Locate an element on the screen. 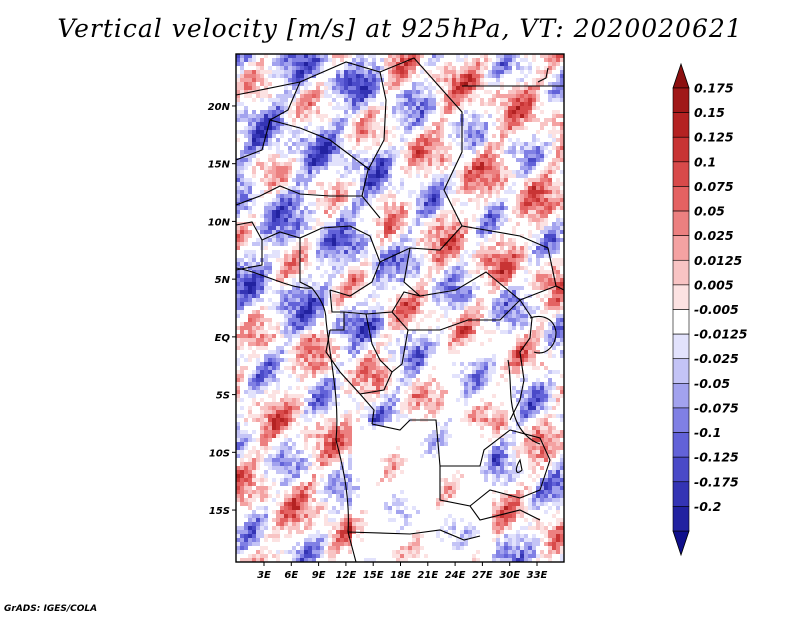 This screenshot has height=618, width=800. colorbar-label: -0.0125 is located at coordinates (721, 334).